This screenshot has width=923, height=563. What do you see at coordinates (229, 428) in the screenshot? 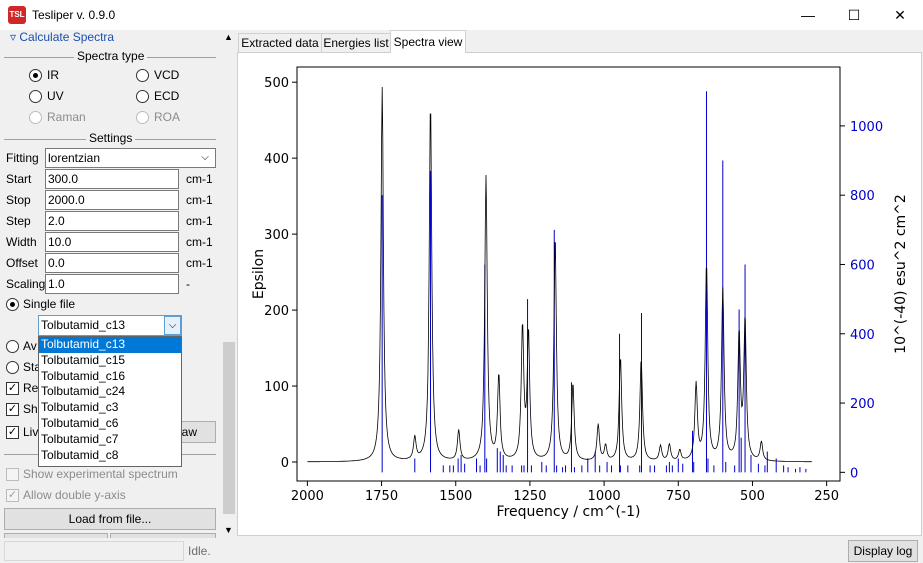
I see `scroll-thumb` at bounding box center [229, 428].